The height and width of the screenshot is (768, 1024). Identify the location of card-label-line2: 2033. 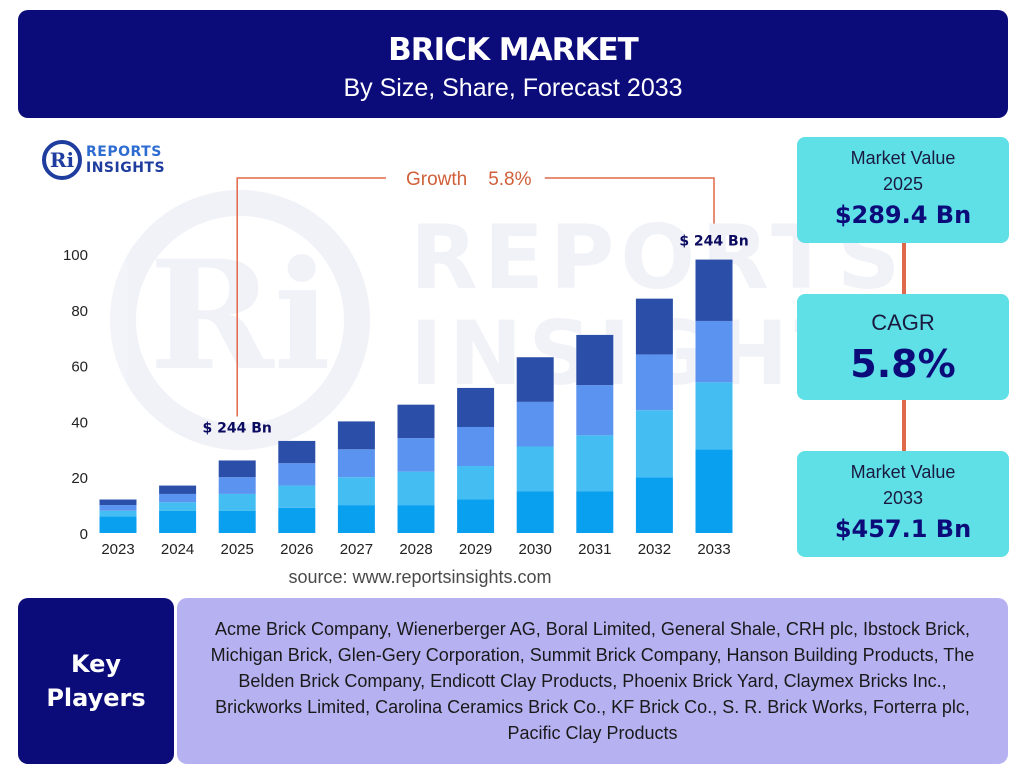
(903, 498).